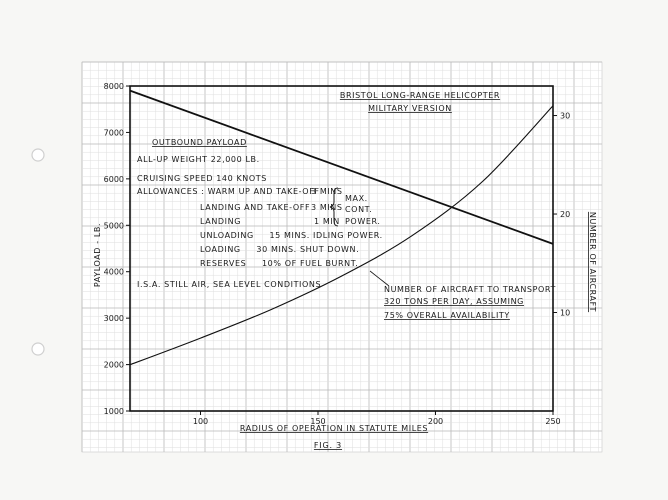 The width and height of the screenshot is (668, 500). I want to click on y-tick-label: 8000, so click(114, 86).